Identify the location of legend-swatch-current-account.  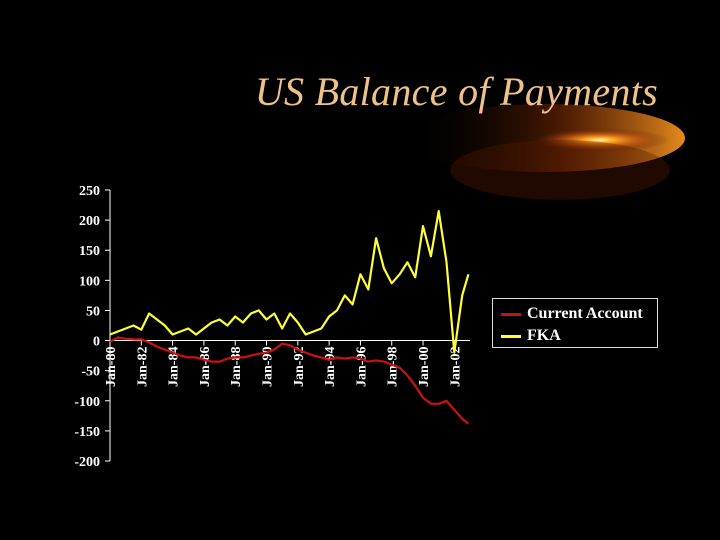
(511, 314).